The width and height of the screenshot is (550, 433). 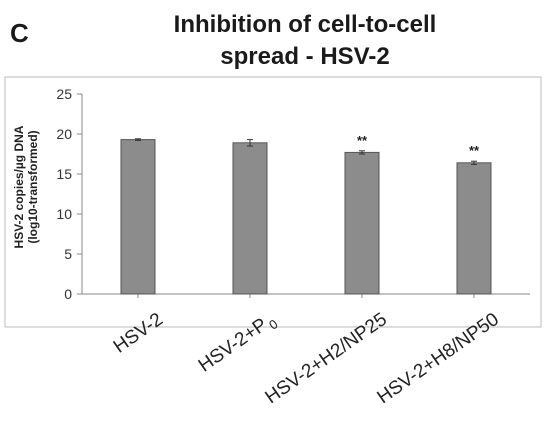 What do you see at coordinates (138, 333) in the screenshot?
I see `x-tick-label: HSV-2` at bounding box center [138, 333].